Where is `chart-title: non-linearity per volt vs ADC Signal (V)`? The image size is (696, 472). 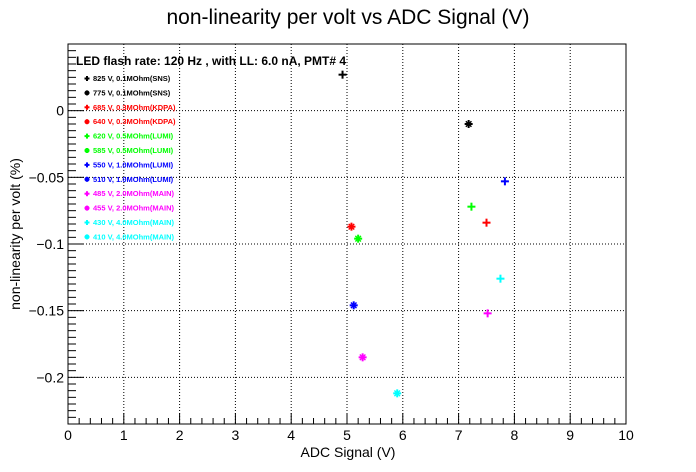
chart-title: non-linearity per volt vs ADC Signal (V) is located at coordinates (348, 17).